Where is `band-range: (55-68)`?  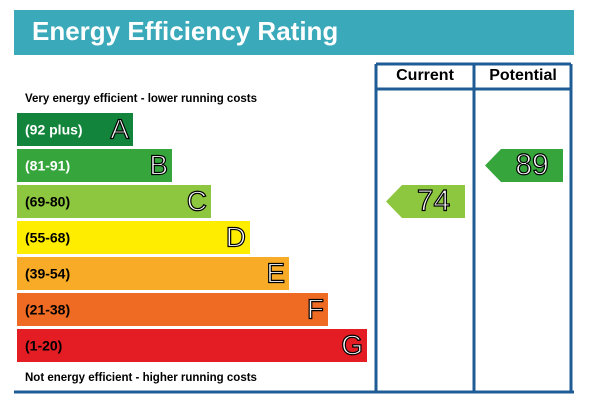 band-range: (55-68) is located at coordinates (47, 238).